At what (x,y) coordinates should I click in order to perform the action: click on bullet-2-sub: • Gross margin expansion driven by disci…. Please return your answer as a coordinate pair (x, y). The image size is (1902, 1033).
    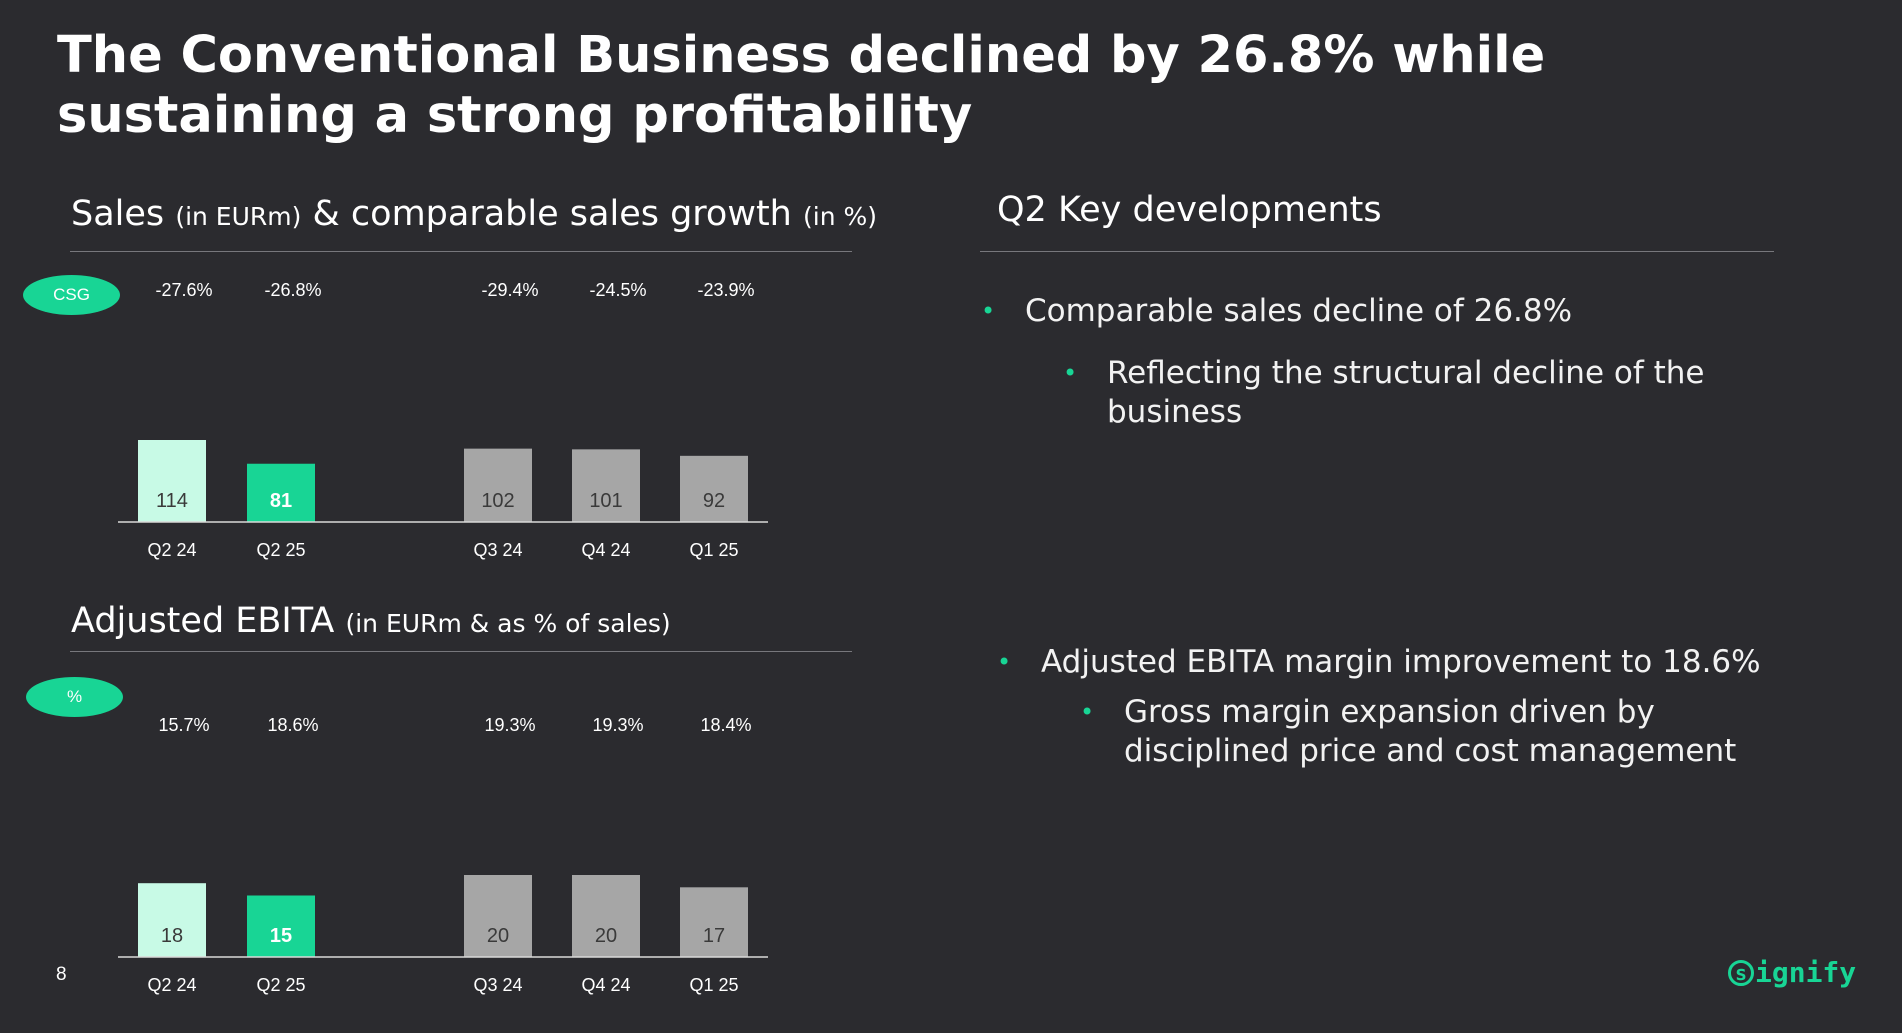
    Looking at the image, I should click on (1437, 732).